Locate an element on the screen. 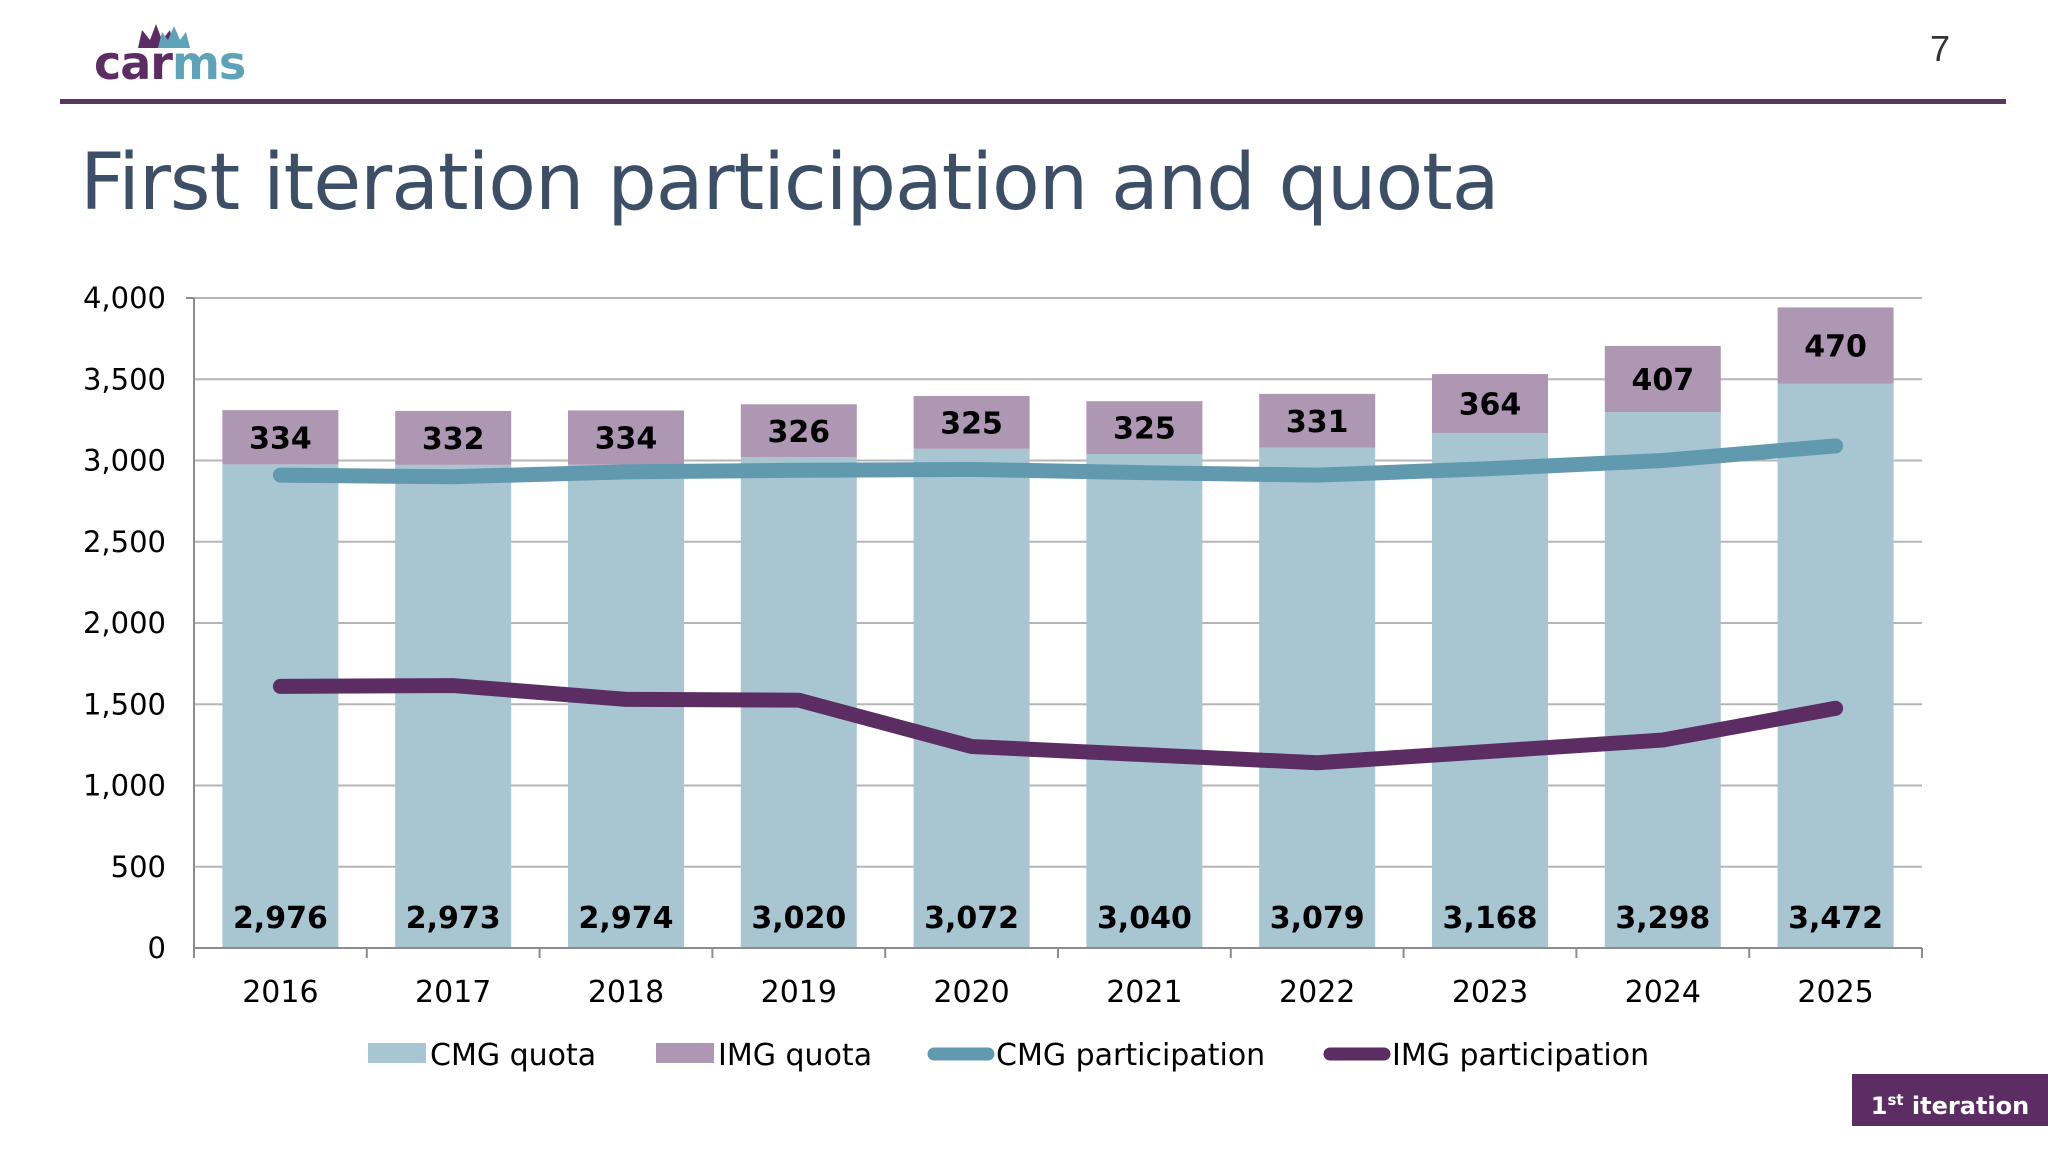 The height and width of the screenshot is (1149, 2048). img-quota-label: 364 is located at coordinates (1490, 405).